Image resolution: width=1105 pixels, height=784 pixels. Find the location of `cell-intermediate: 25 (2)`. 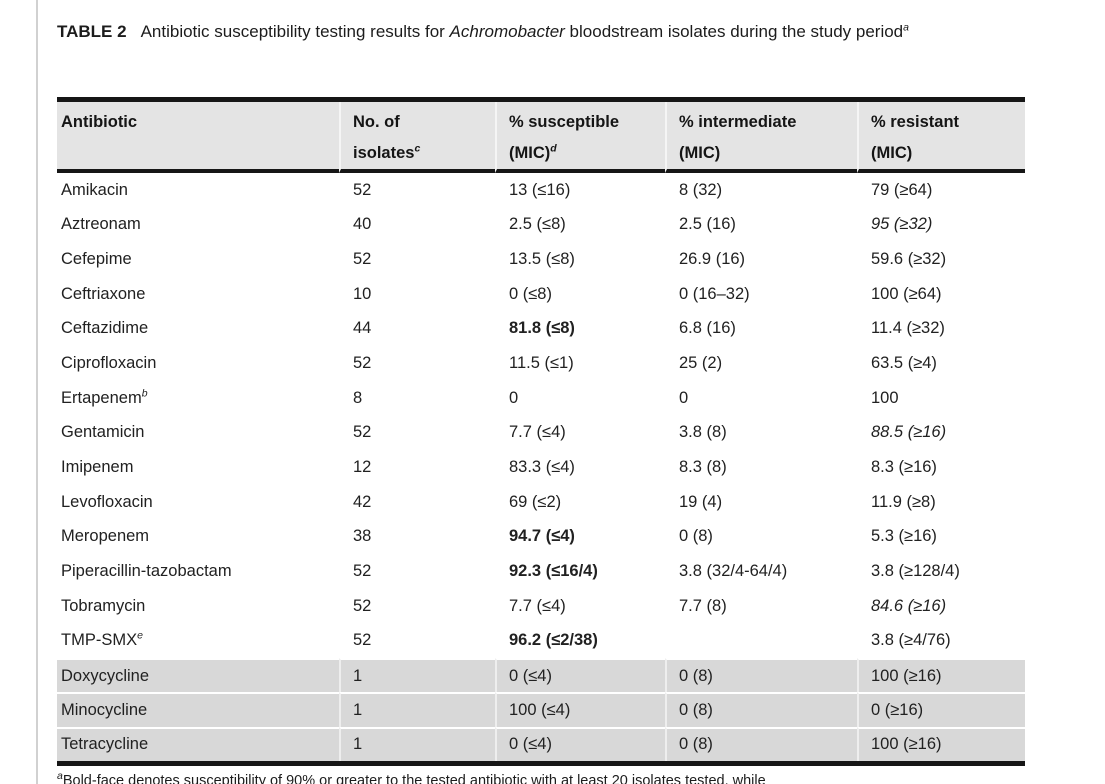

cell-intermediate: 25 (2) is located at coordinates (761, 363).